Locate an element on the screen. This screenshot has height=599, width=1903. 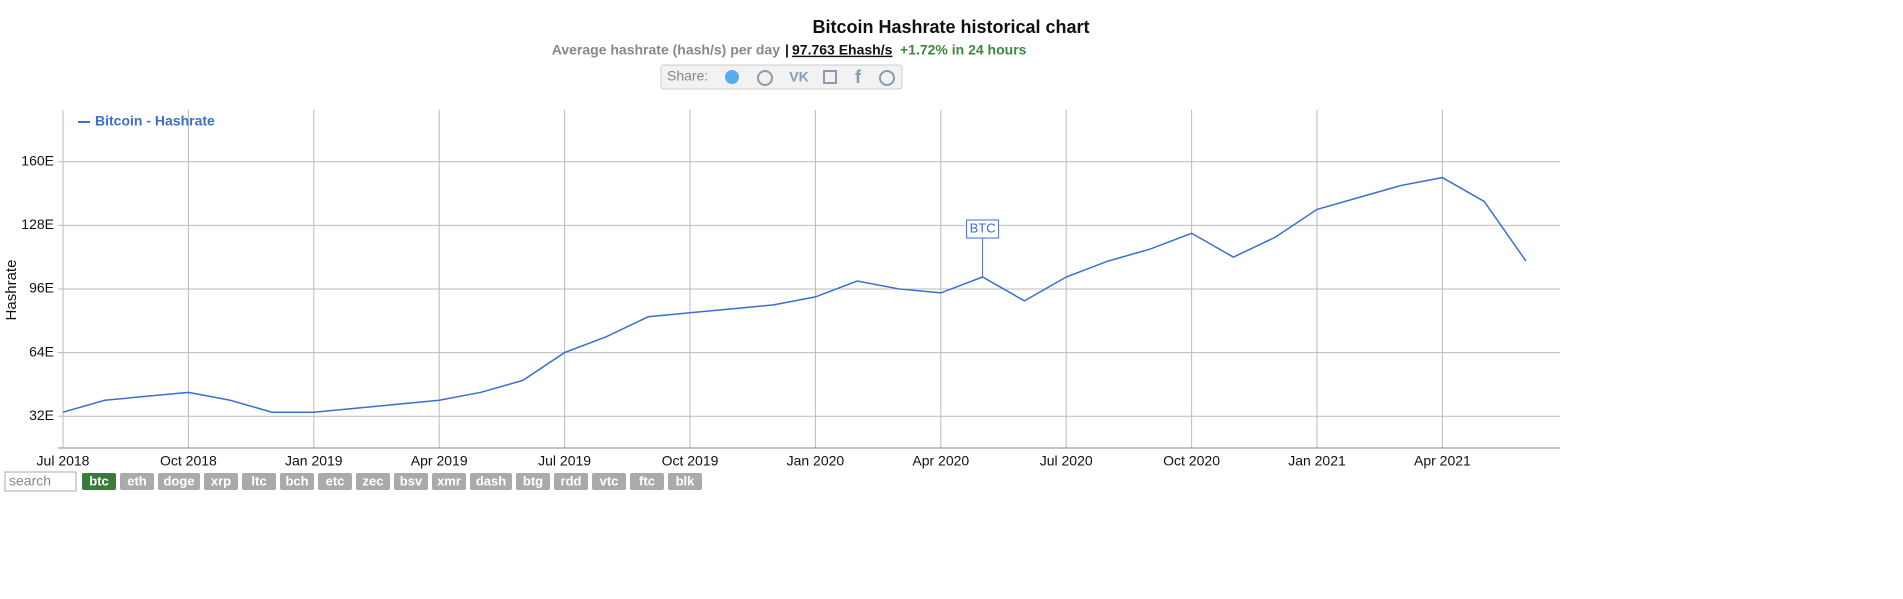
coin-label: eth is located at coordinates (137, 480).